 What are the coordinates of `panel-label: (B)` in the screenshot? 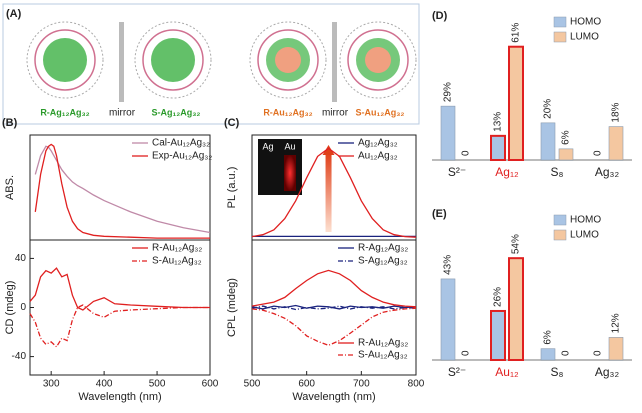 It's located at (10, 123).